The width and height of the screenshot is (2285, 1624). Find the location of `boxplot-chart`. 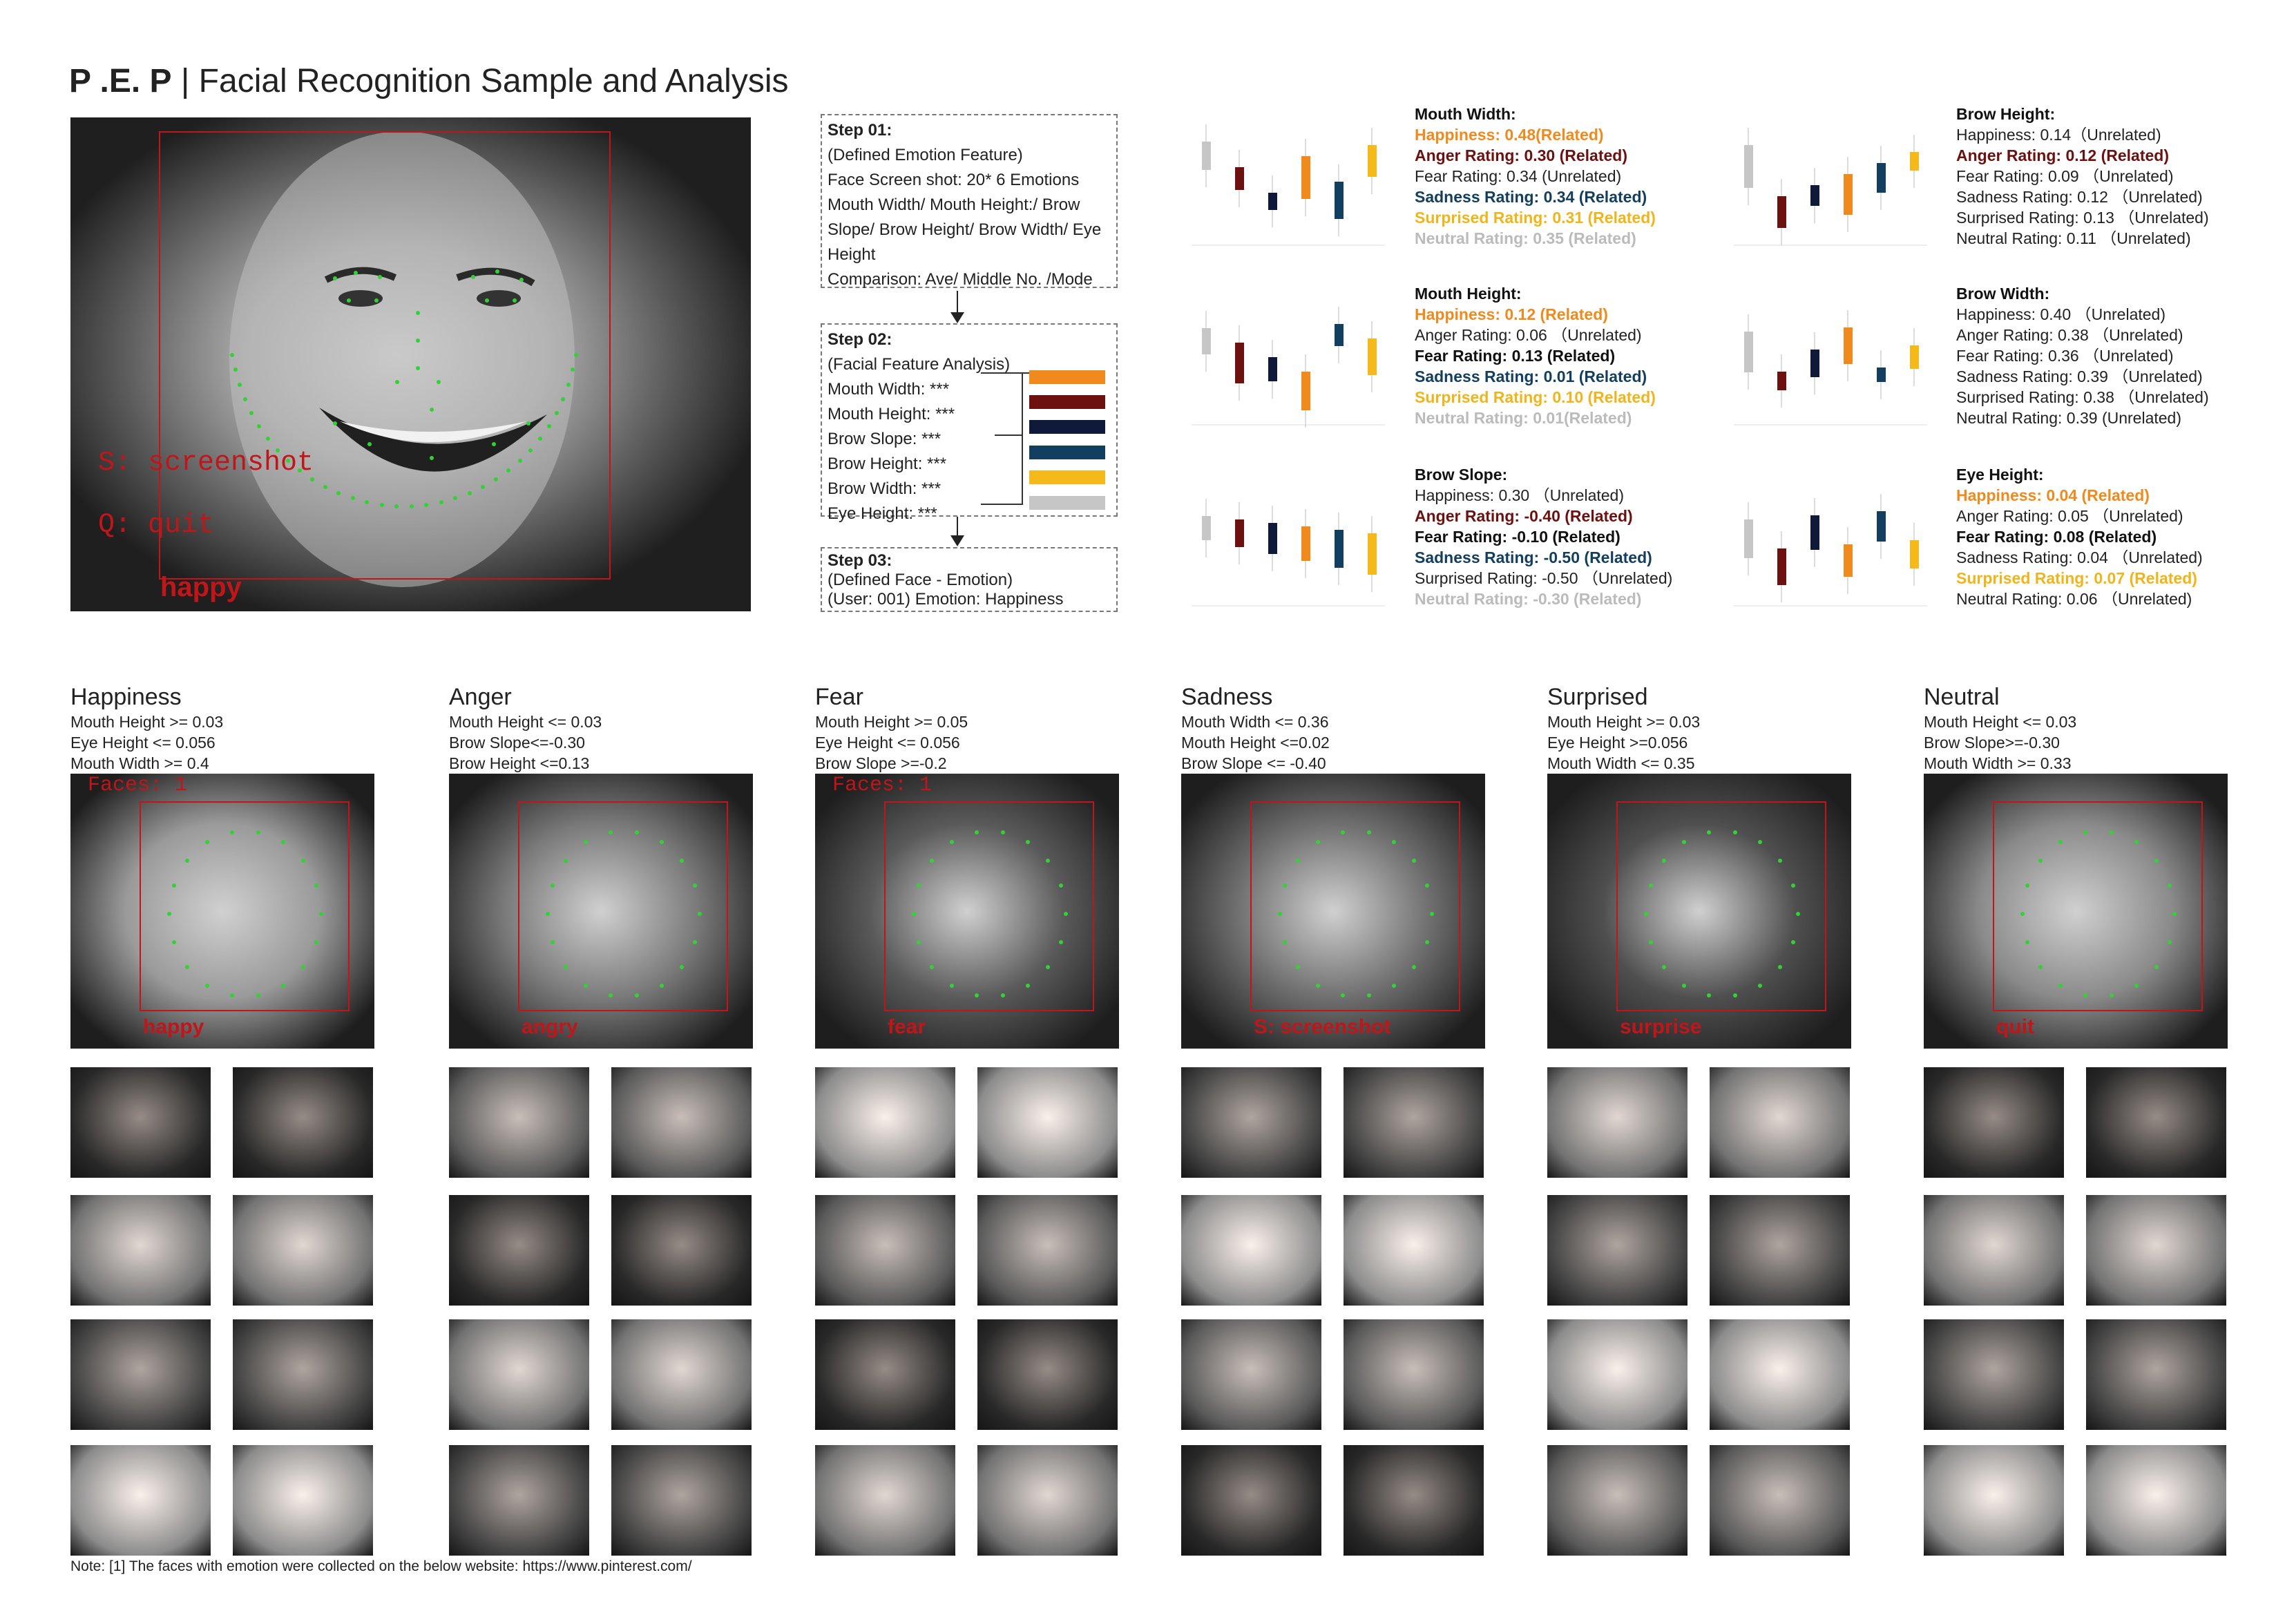

boxplot-chart is located at coordinates (1288, 185).